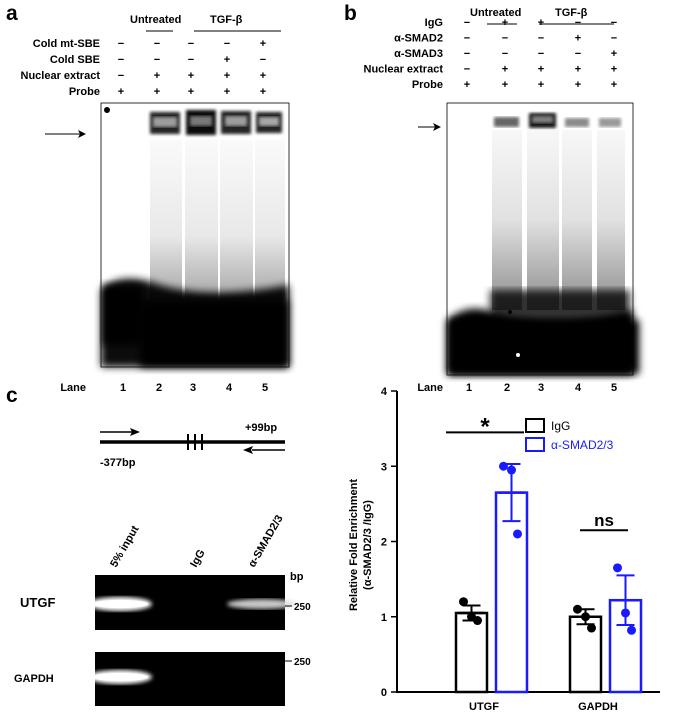  What do you see at coordinates (265, 541) in the screenshot?
I see `chip-column-label: α-SMAD2/3` at bounding box center [265, 541].